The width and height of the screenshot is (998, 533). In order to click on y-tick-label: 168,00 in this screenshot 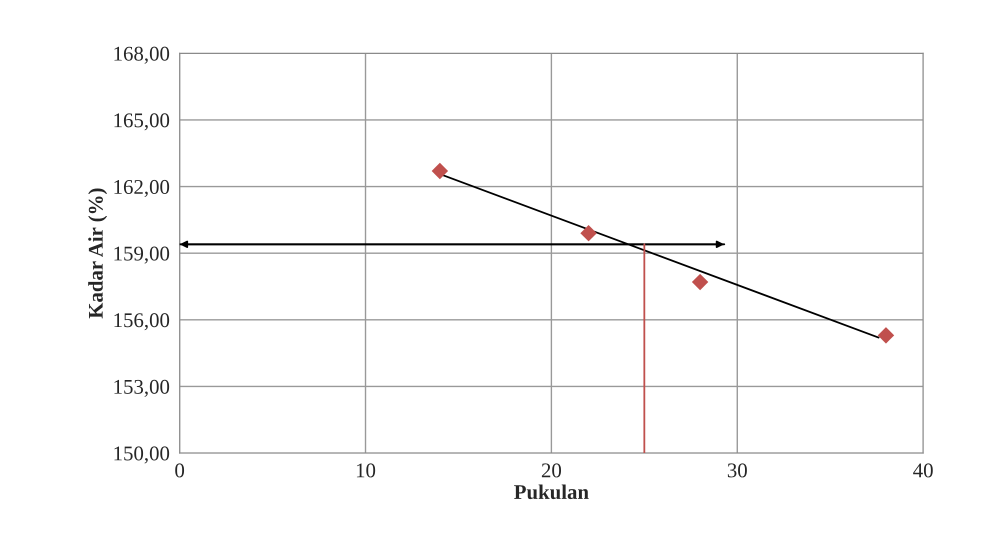, I will do `click(142, 55)`.